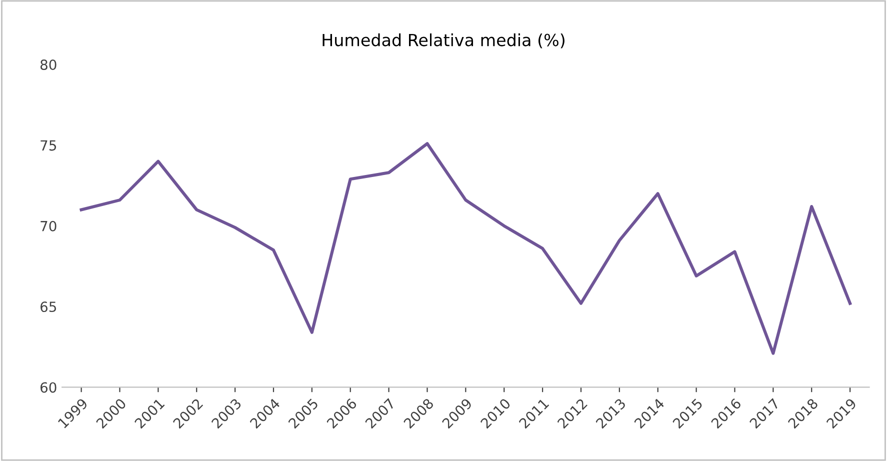 Image resolution: width=887 pixels, height=461 pixels. Describe the element at coordinates (48, 226) in the screenshot. I see `y-tick-label: 70` at that location.